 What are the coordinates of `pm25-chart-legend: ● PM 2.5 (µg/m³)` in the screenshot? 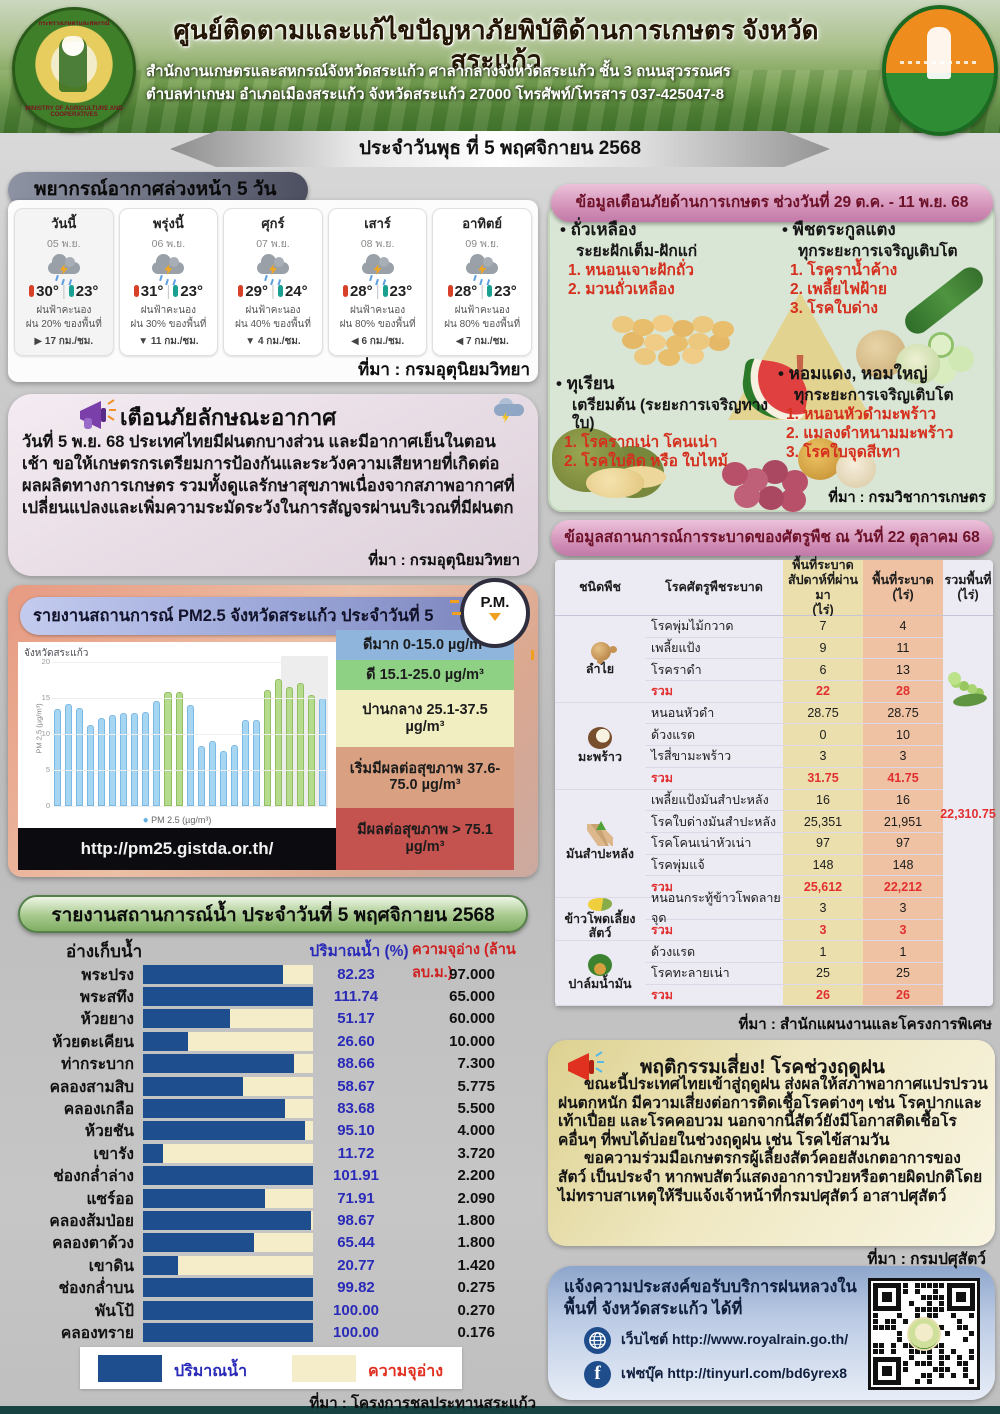 It's located at (177, 820).